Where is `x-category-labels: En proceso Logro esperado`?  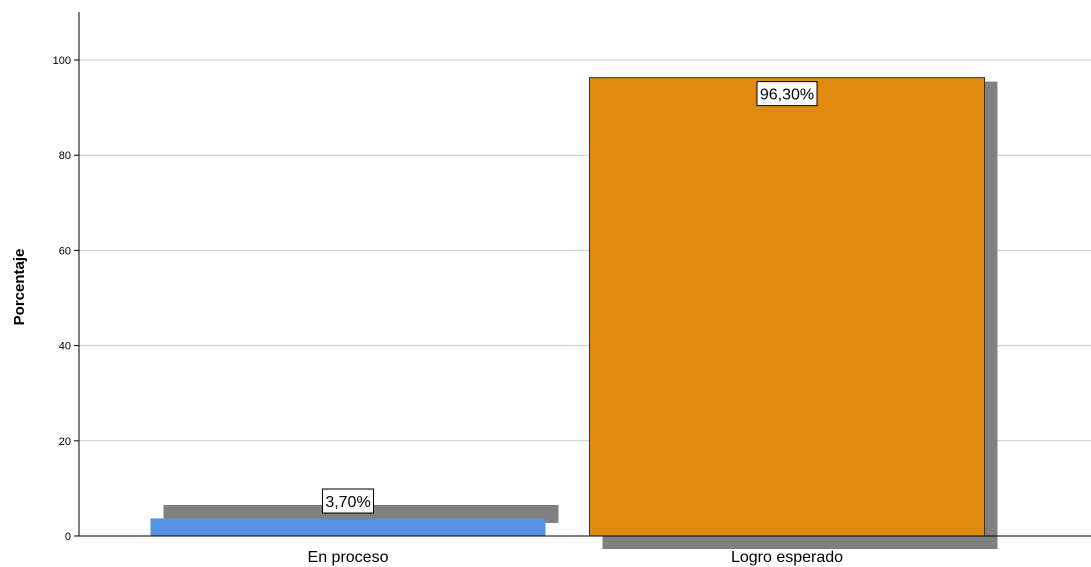
x-category-labels: En proceso Logro esperado is located at coordinates (576, 557).